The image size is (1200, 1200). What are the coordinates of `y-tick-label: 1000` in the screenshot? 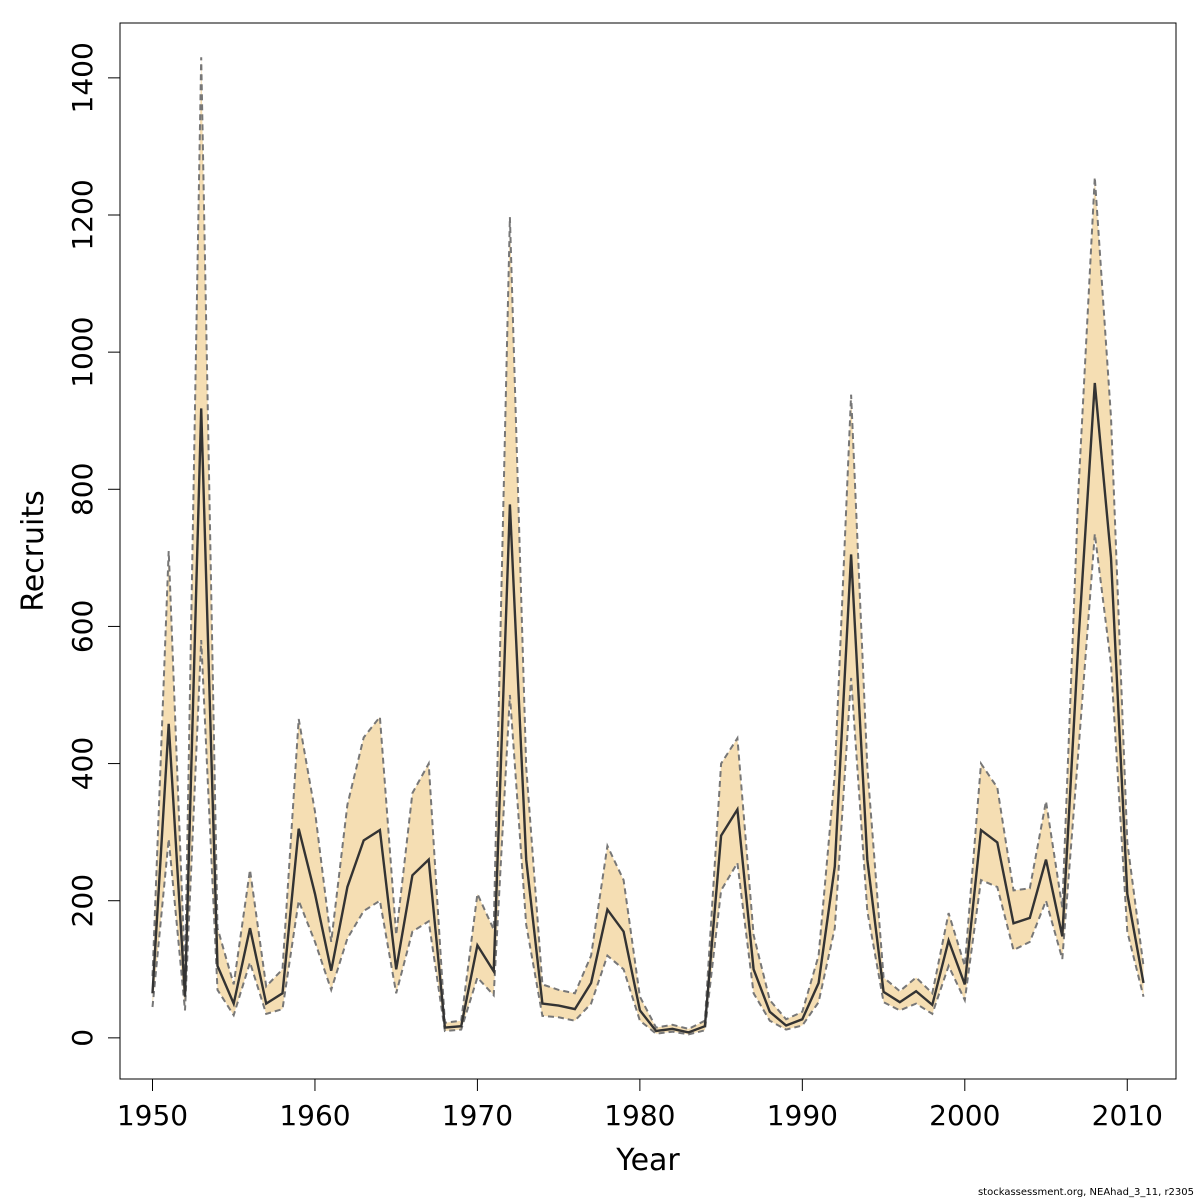 It's located at (82, 352).